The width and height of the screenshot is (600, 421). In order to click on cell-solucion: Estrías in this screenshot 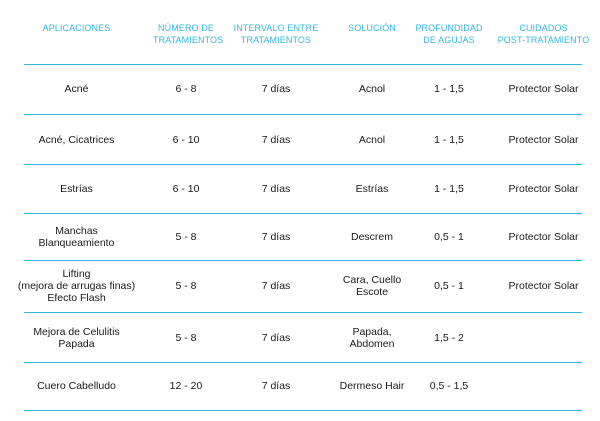, I will do `click(372, 189)`.